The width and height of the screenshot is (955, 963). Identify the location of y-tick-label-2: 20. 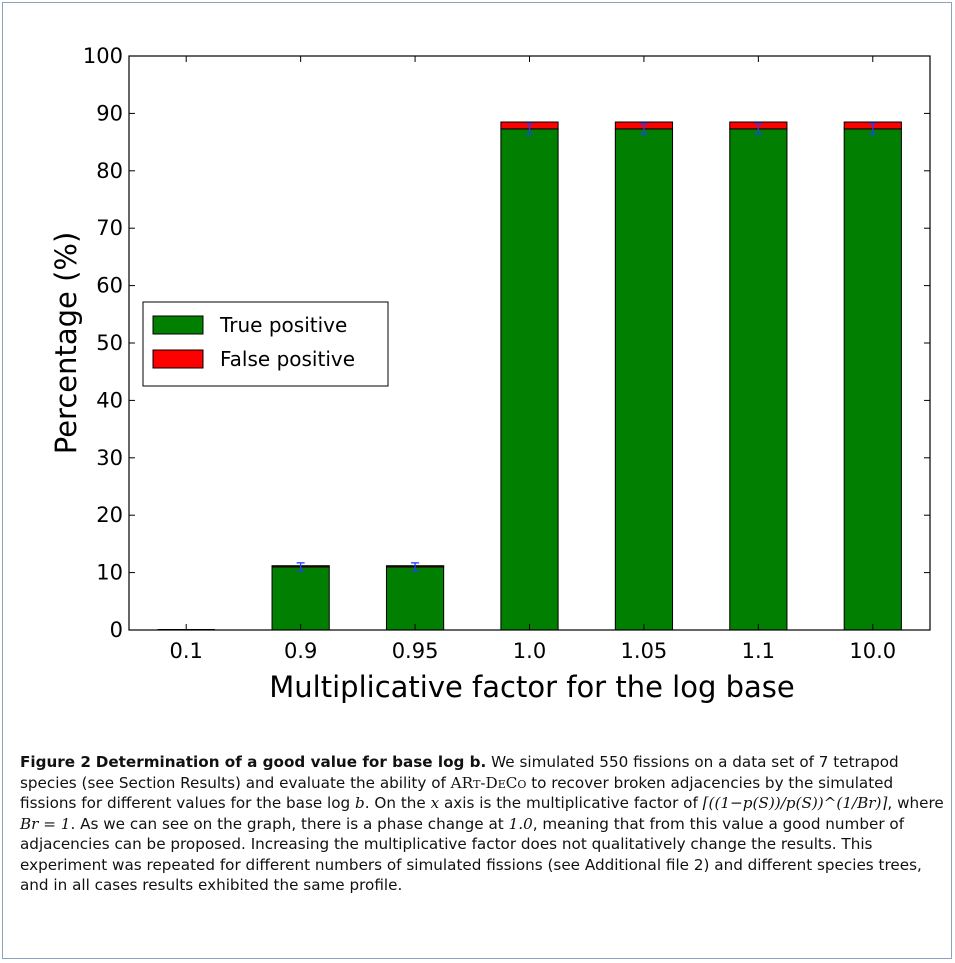
(109, 515).